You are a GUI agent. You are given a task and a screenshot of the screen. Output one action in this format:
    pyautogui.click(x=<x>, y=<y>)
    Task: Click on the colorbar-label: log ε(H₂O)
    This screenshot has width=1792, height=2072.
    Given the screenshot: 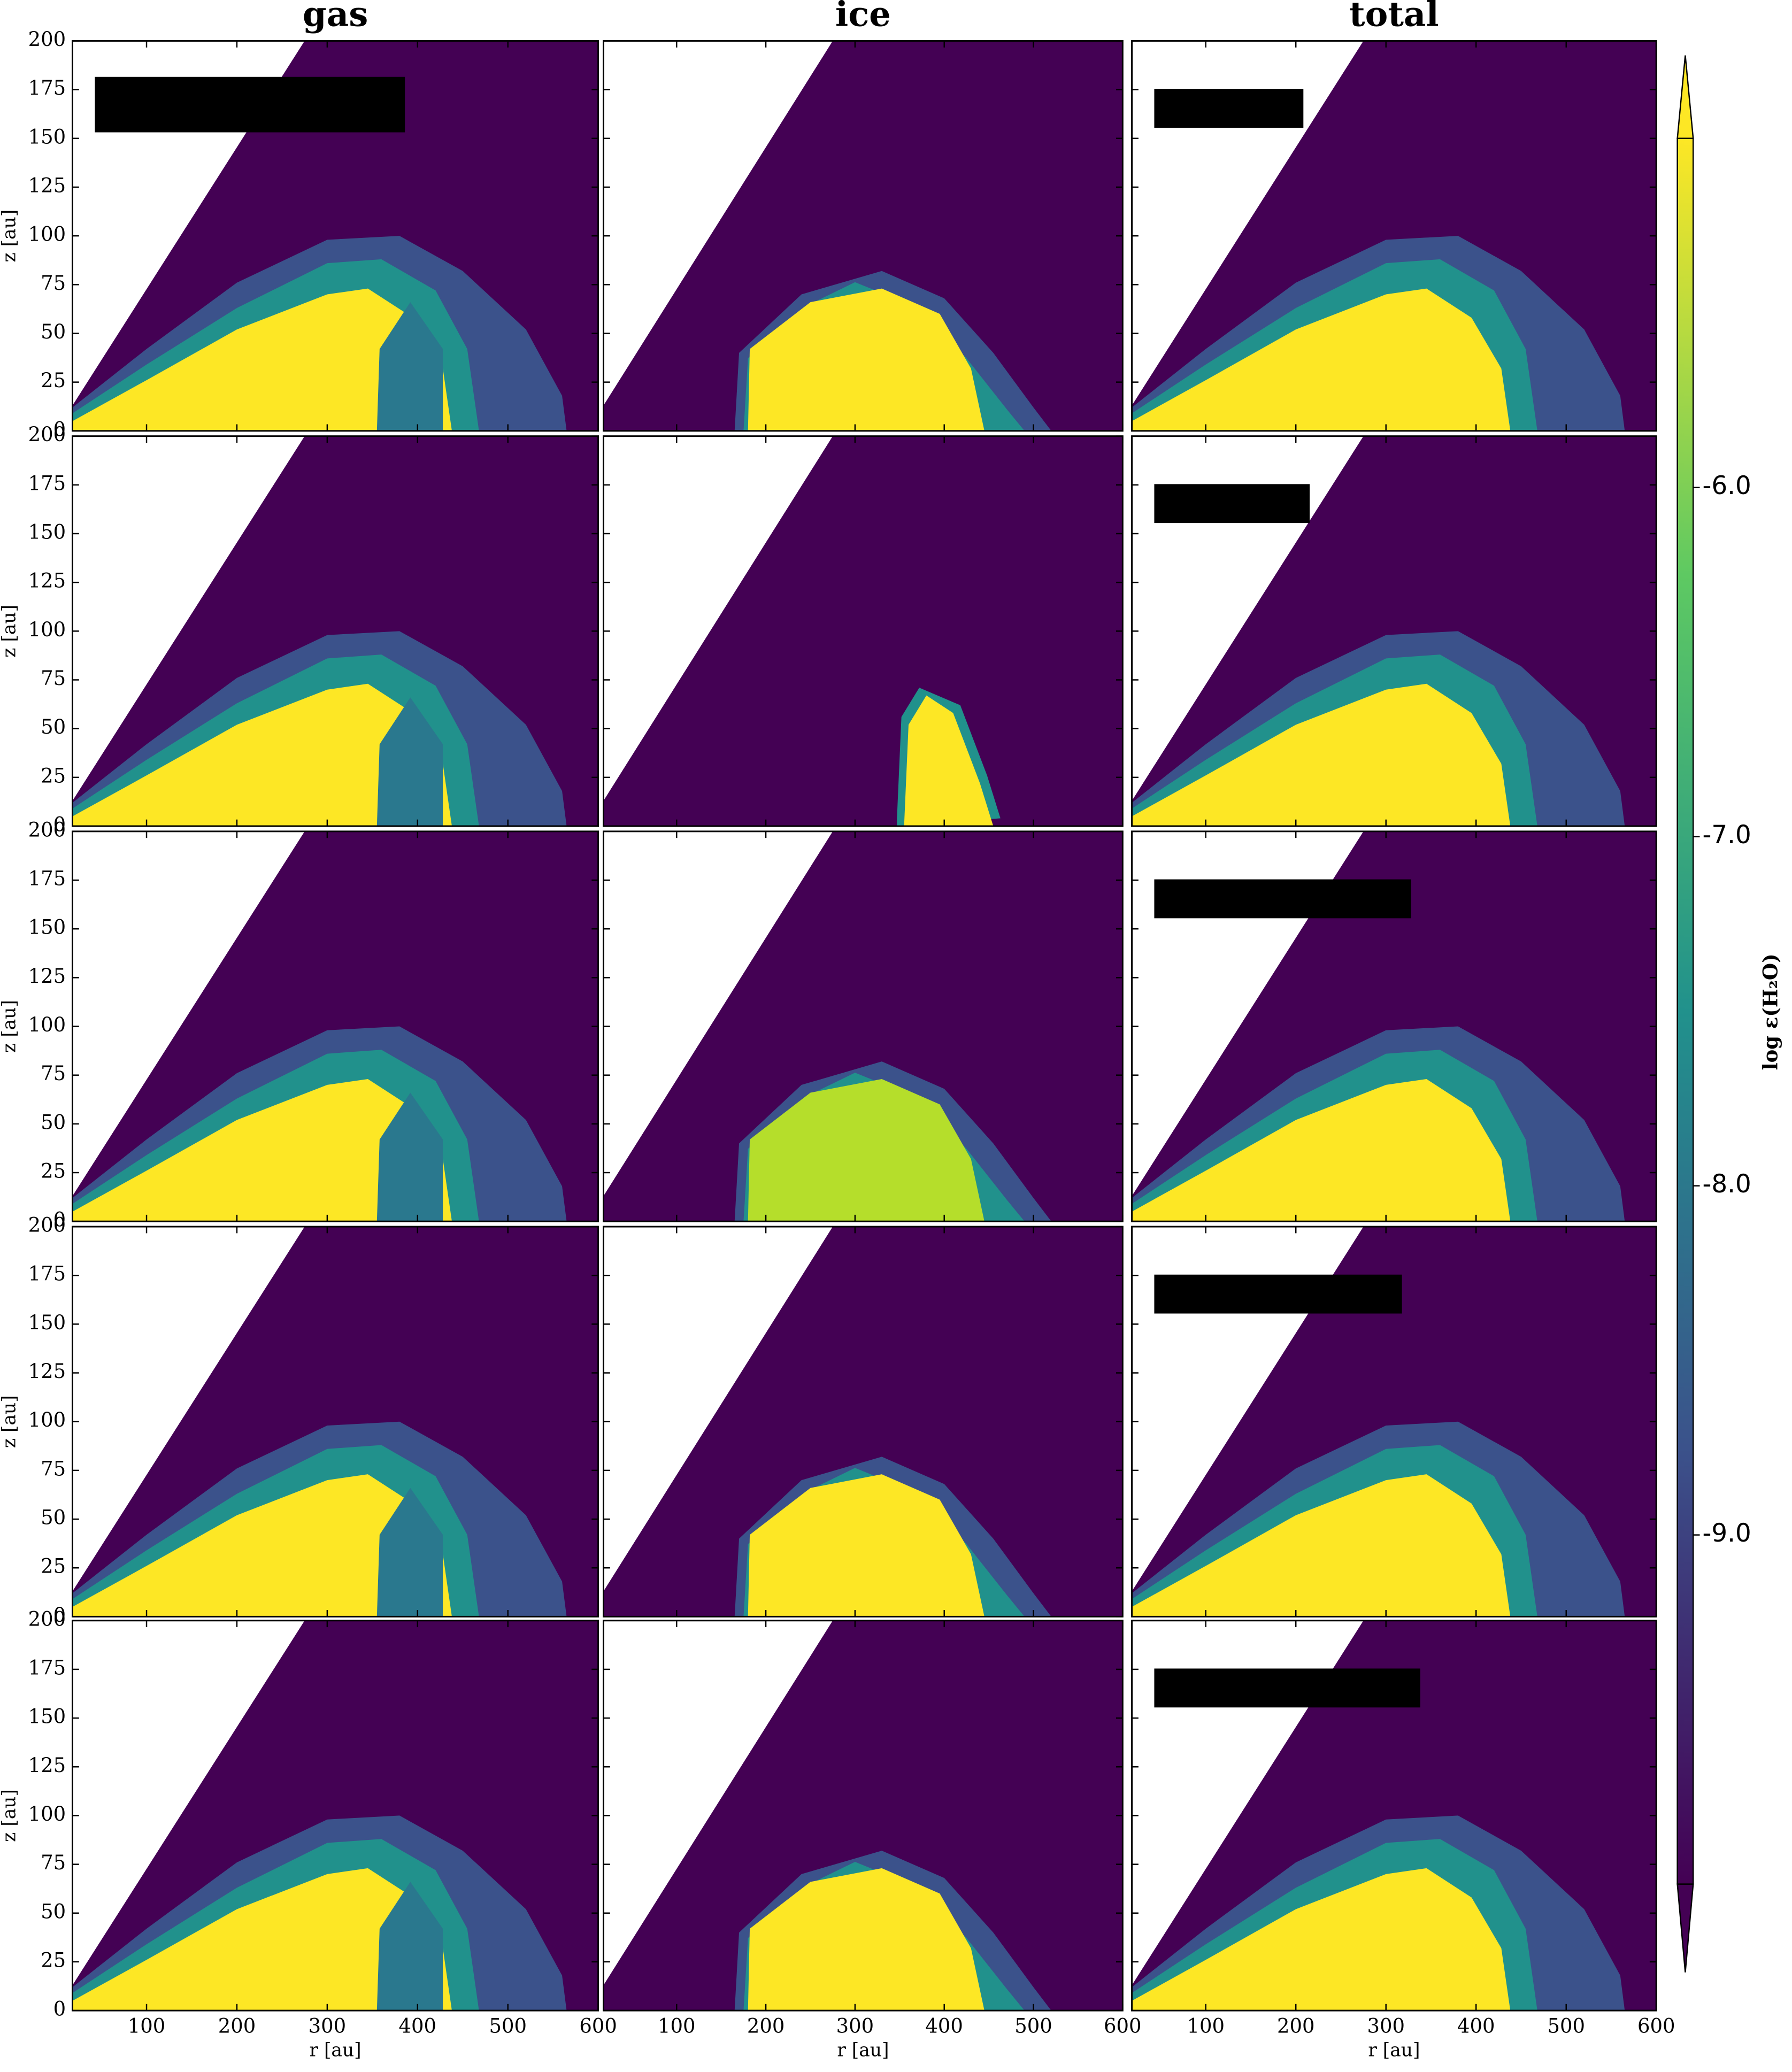 What is the action you would take?
    pyautogui.click(x=1770, y=1011)
    